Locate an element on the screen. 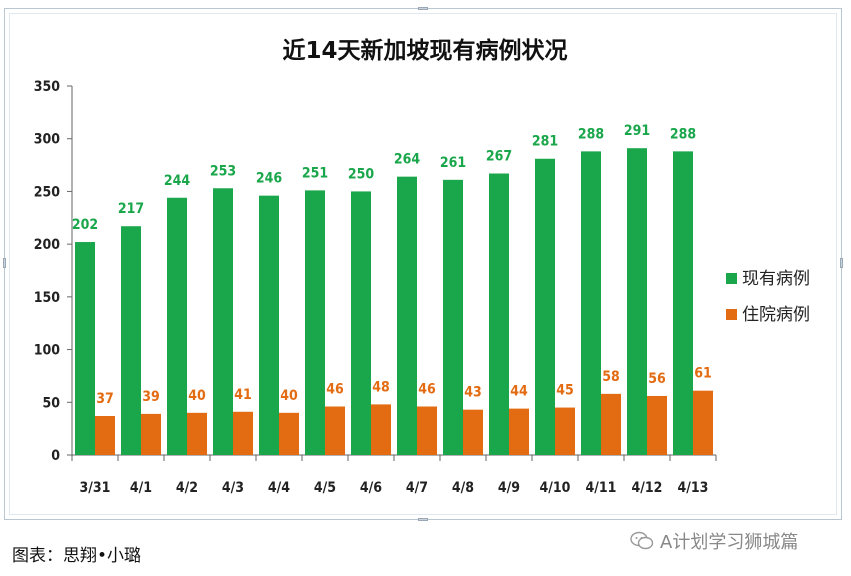 The width and height of the screenshot is (851, 576). x-tick-label: 4/13 is located at coordinates (693, 488).